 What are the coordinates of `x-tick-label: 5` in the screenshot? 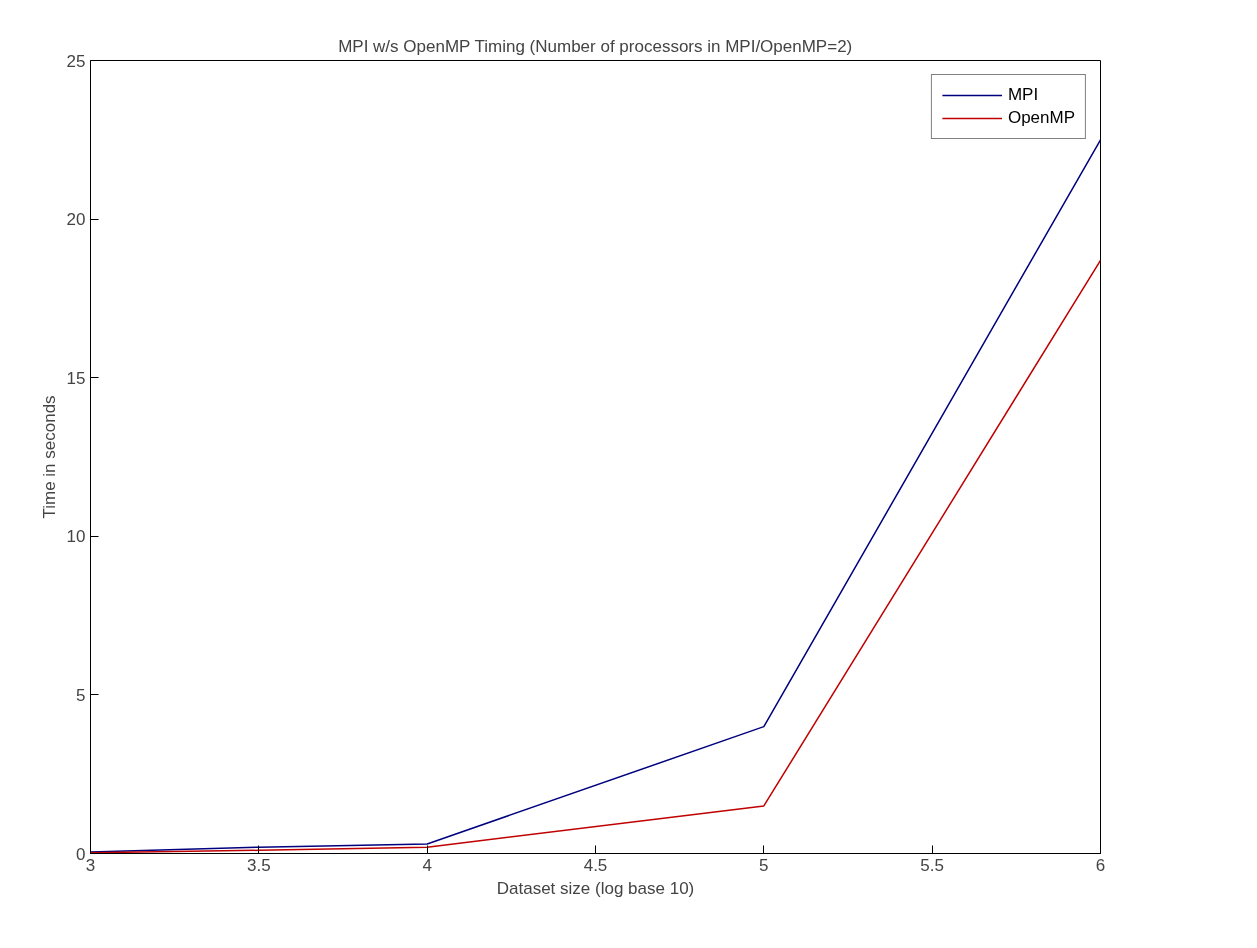 It's located at (764, 865).